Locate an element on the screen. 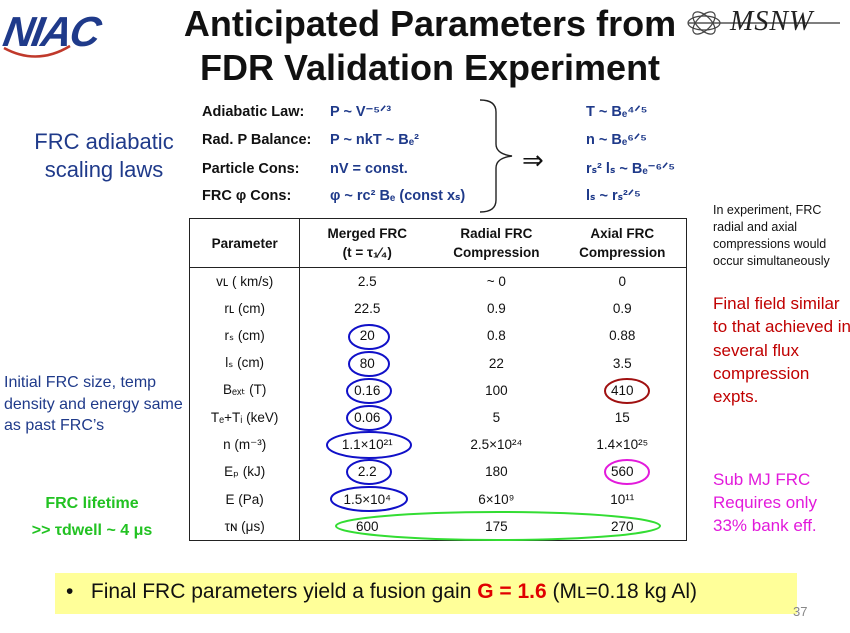  fusion-gain-value: G = 1.6 is located at coordinates (512, 591).